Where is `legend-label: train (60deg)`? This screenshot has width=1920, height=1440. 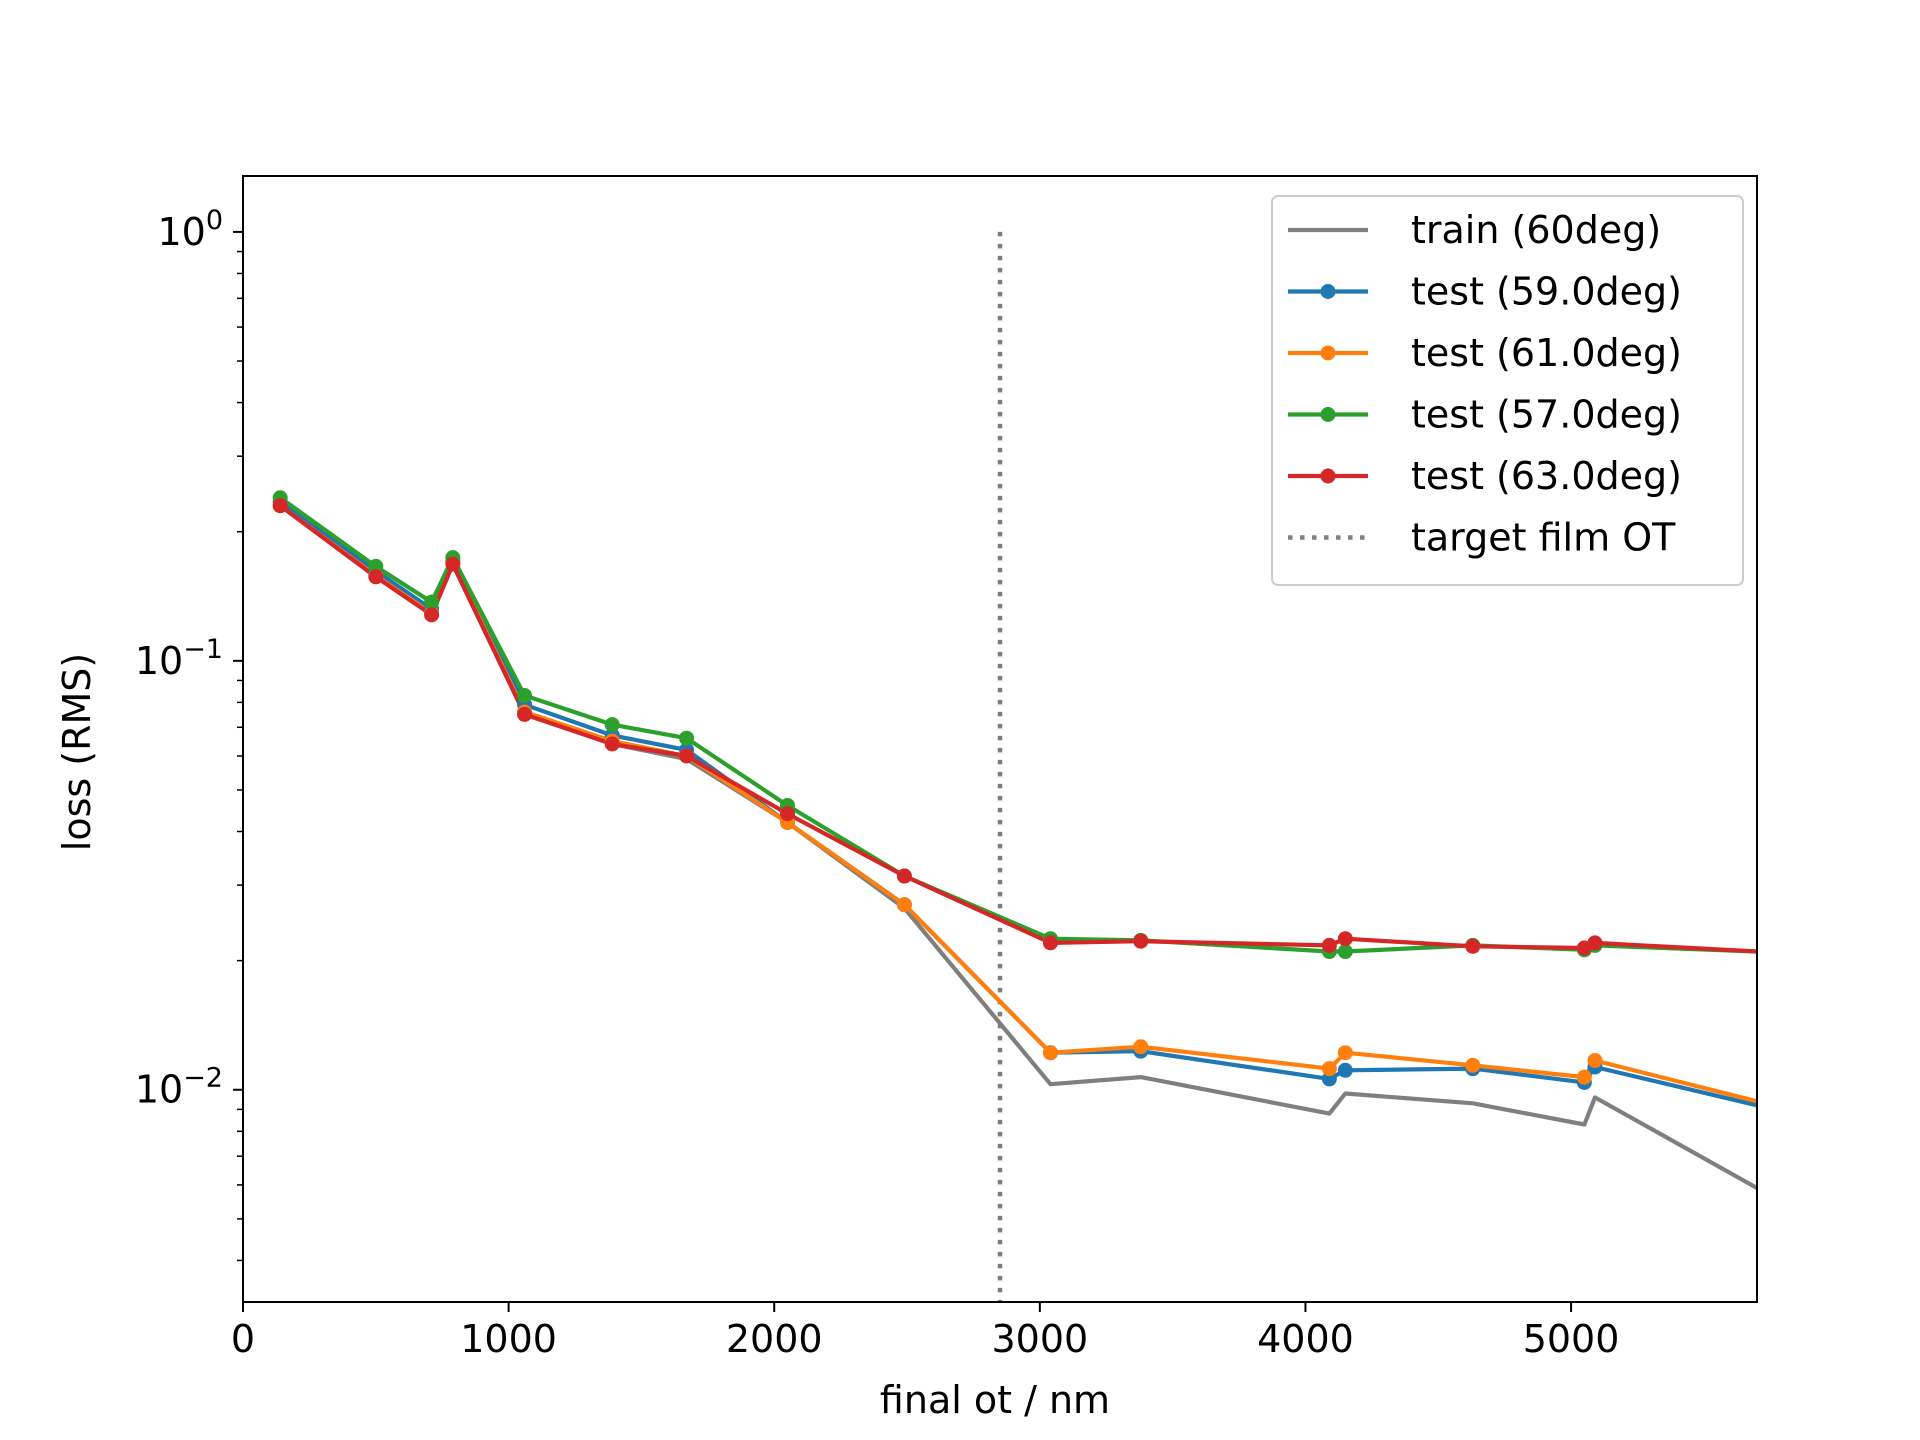 legend-label: train (60deg) is located at coordinates (1536, 230).